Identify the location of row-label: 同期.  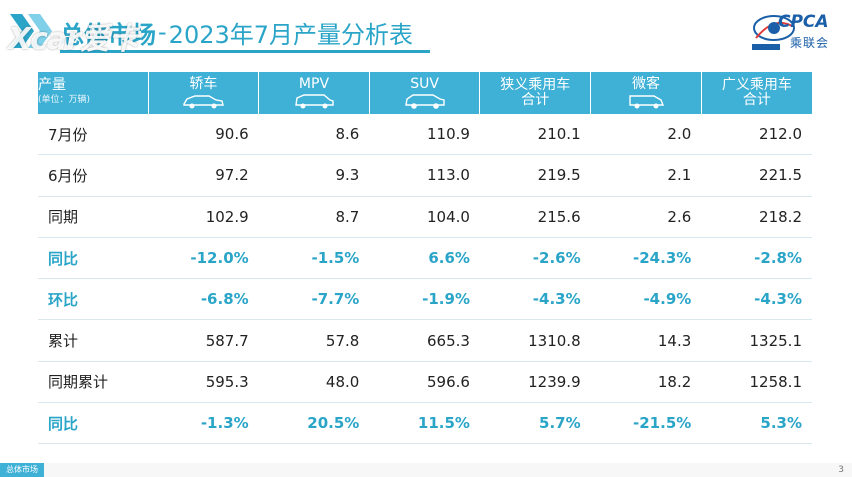
(93, 217).